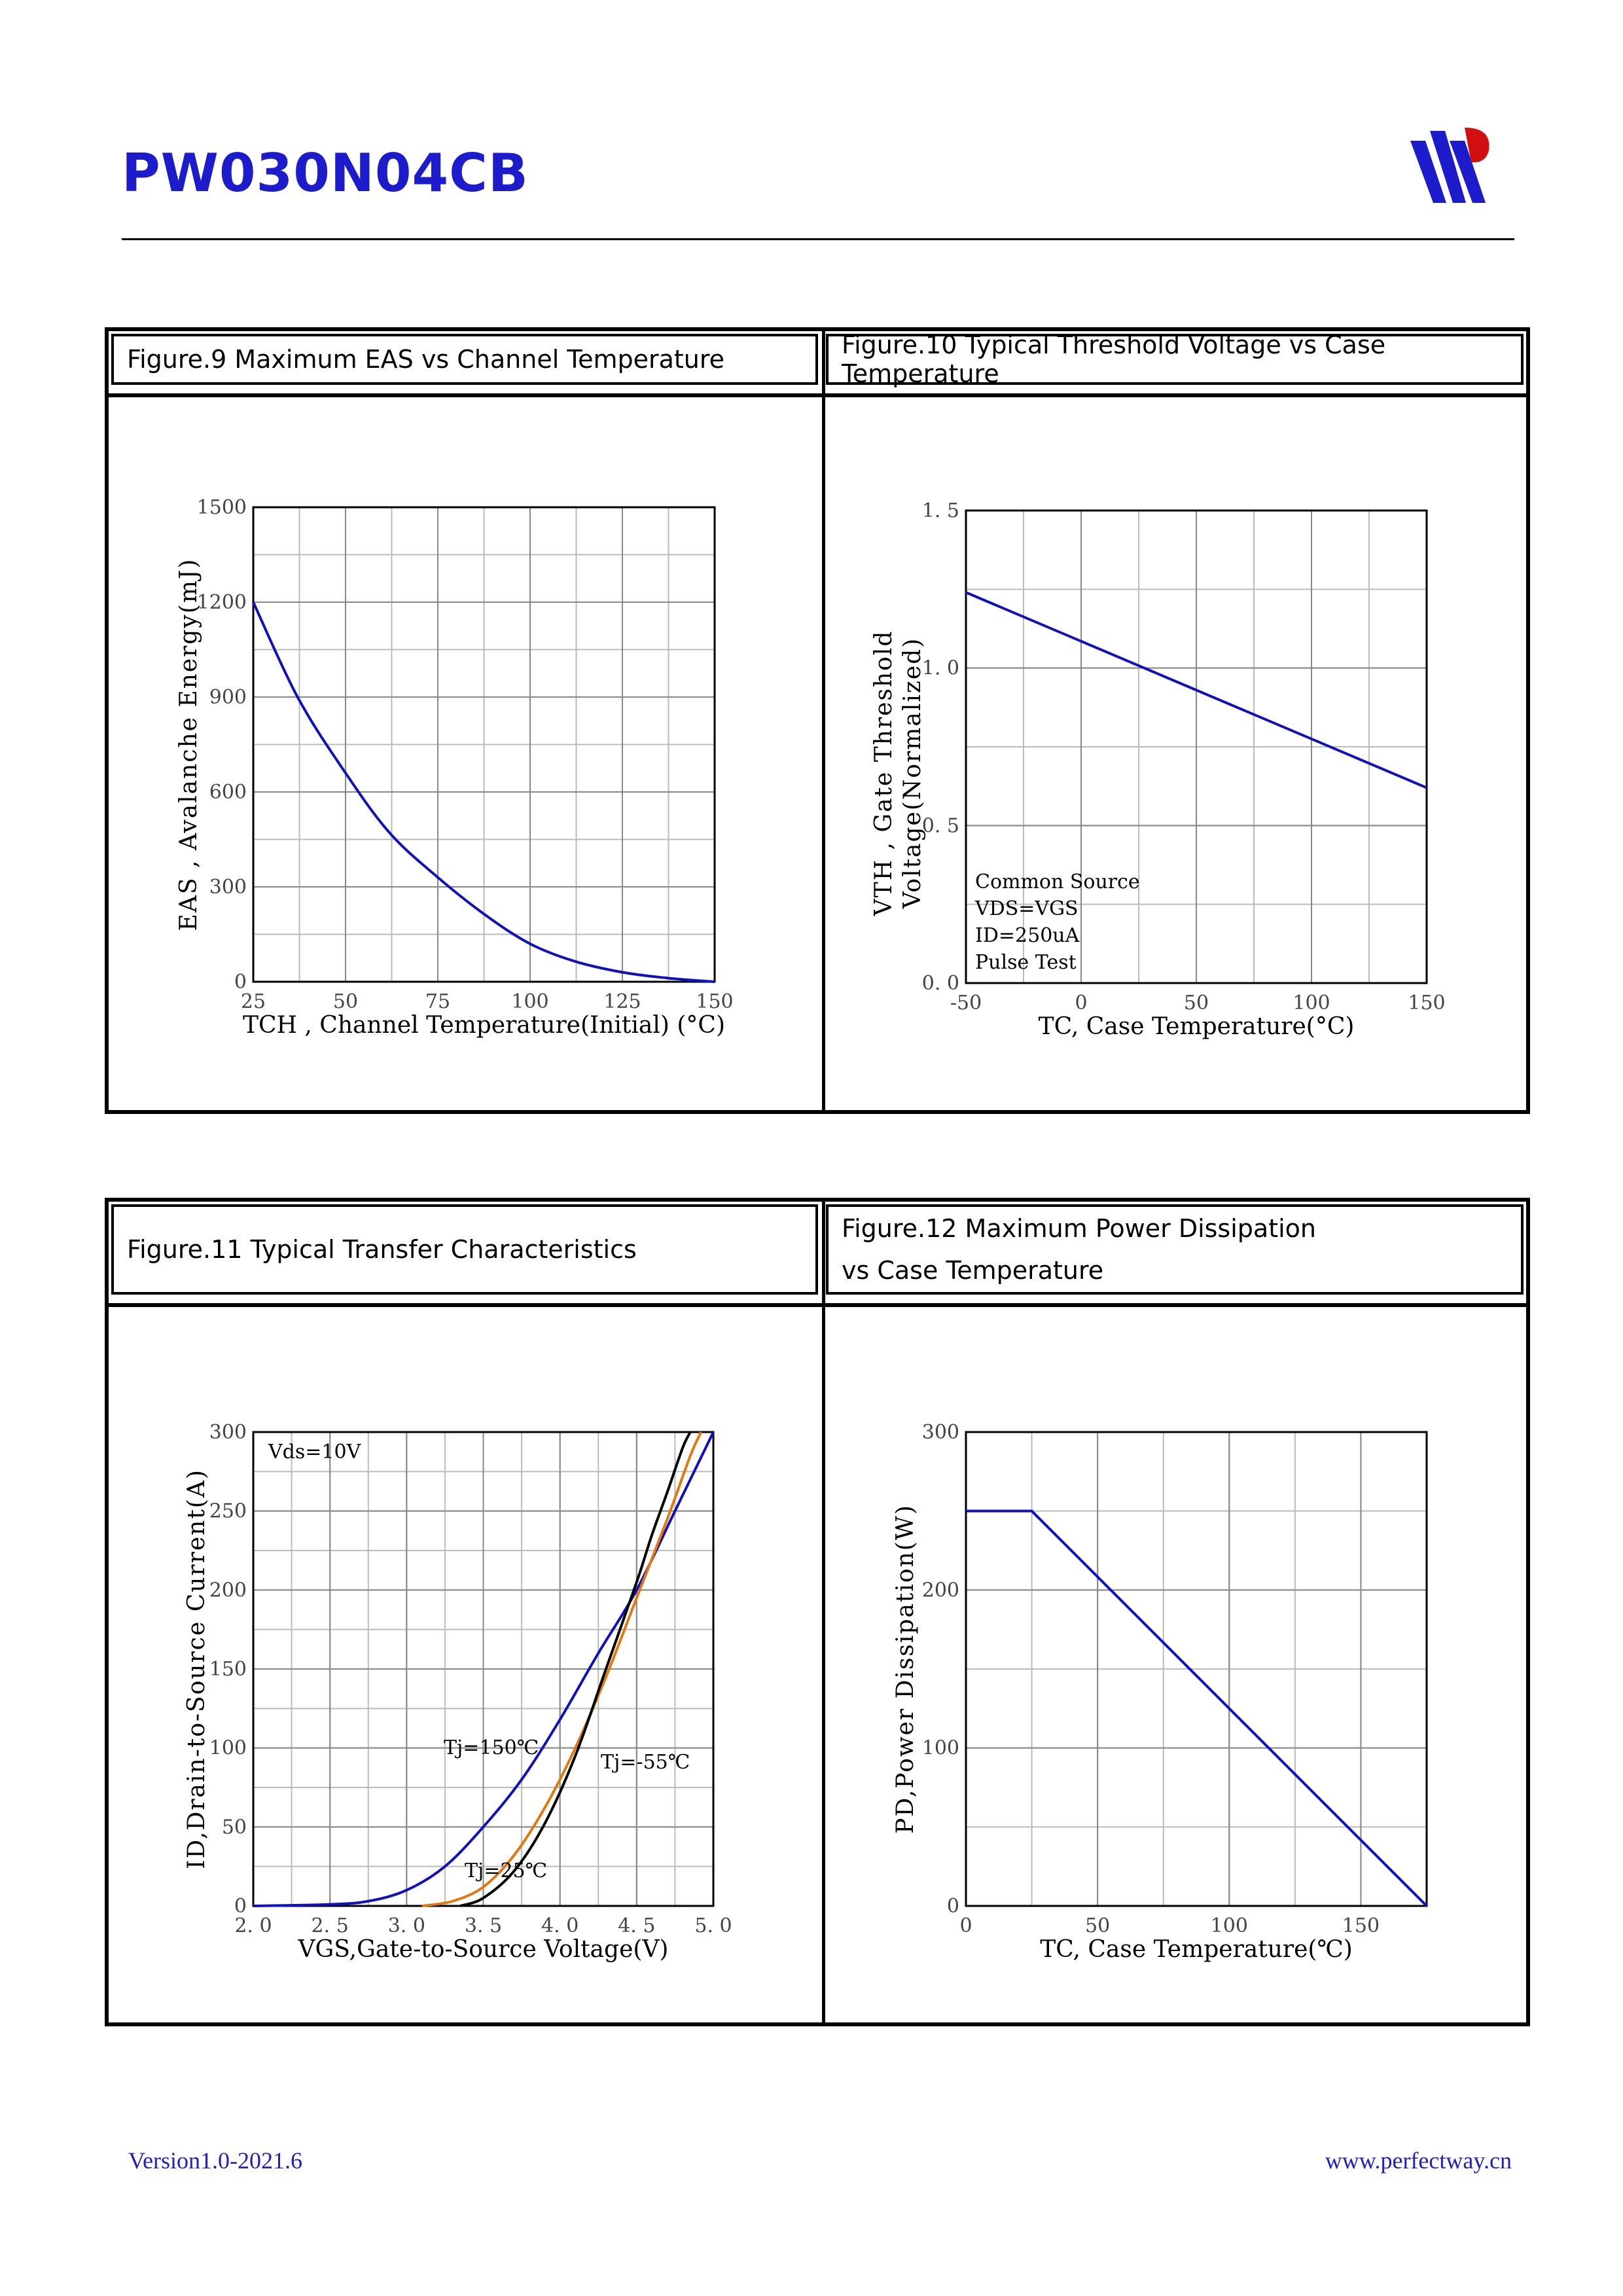  I want to click on x-axis-label: TC, Case Temperature(℃), so click(1196, 1949).